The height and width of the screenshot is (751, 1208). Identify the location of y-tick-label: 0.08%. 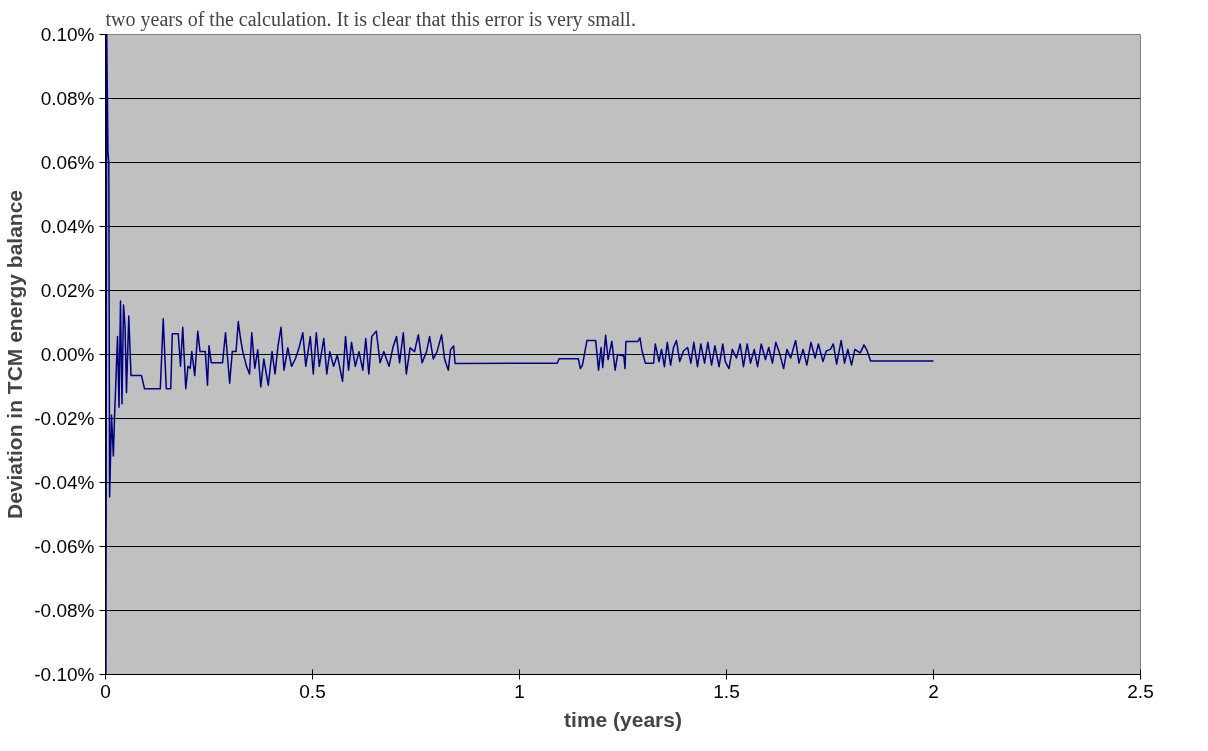
(67, 98).